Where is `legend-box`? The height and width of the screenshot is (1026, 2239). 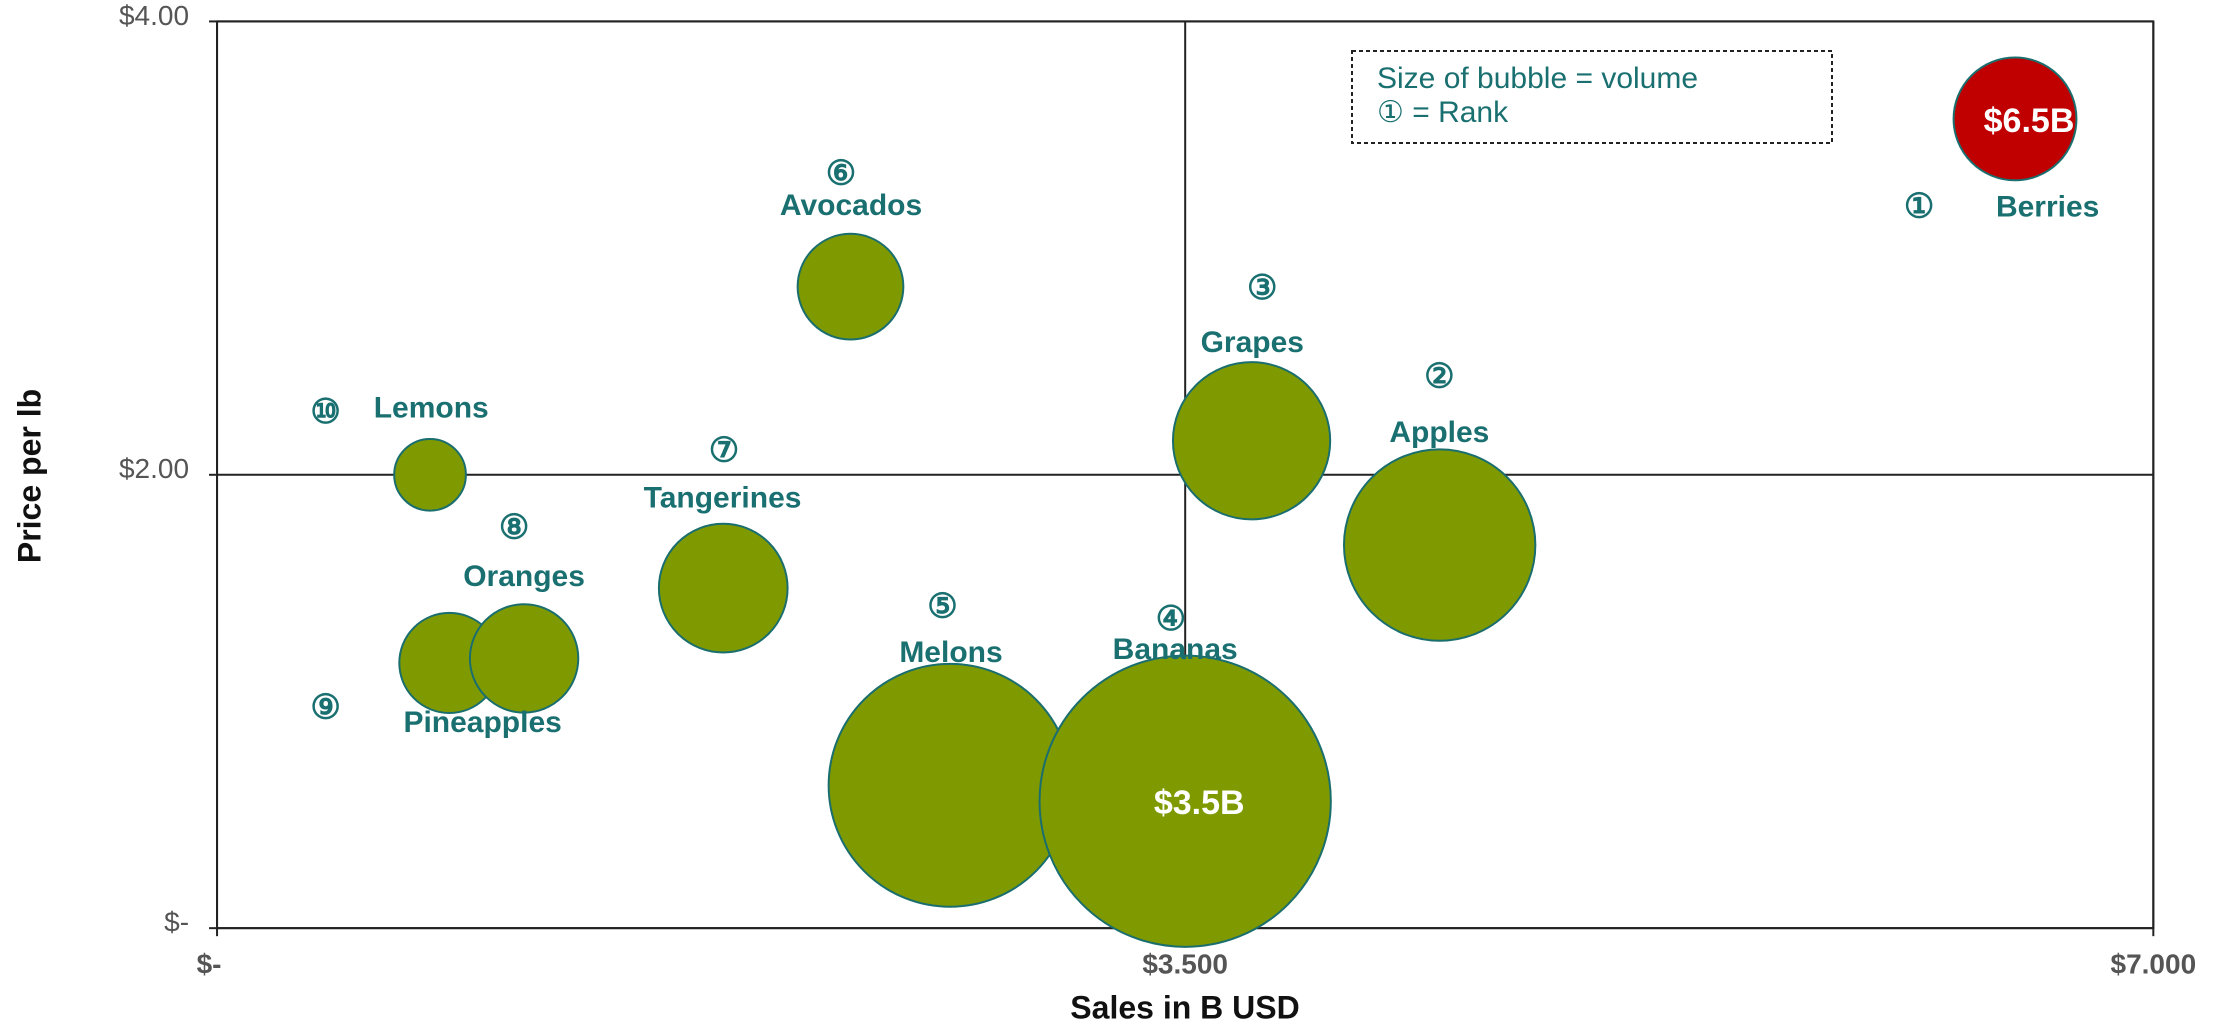
legend-box is located at coordinates (1592, 97).